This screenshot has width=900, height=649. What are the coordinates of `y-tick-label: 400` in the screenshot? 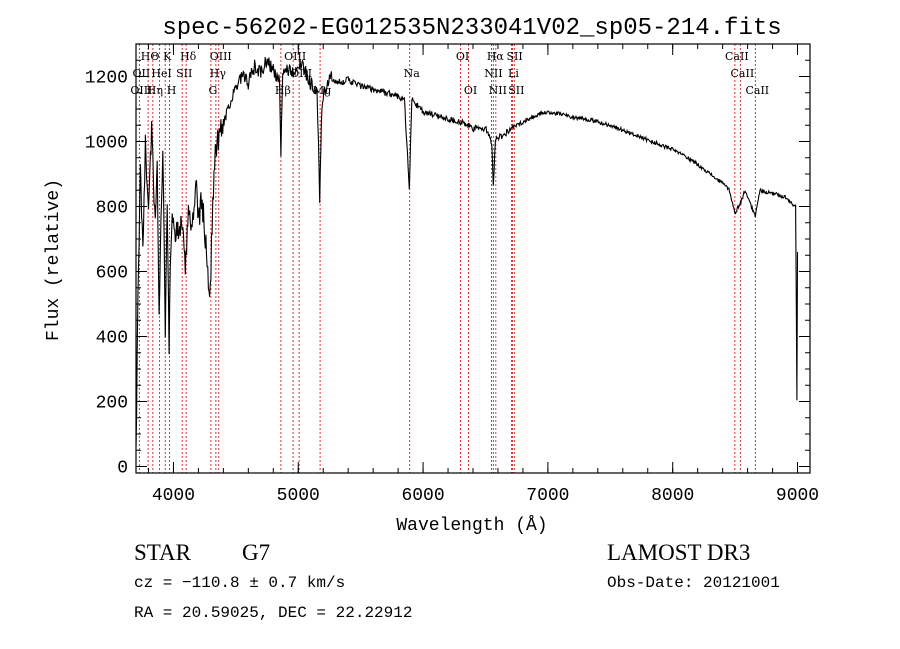 It's located at (112, 339).